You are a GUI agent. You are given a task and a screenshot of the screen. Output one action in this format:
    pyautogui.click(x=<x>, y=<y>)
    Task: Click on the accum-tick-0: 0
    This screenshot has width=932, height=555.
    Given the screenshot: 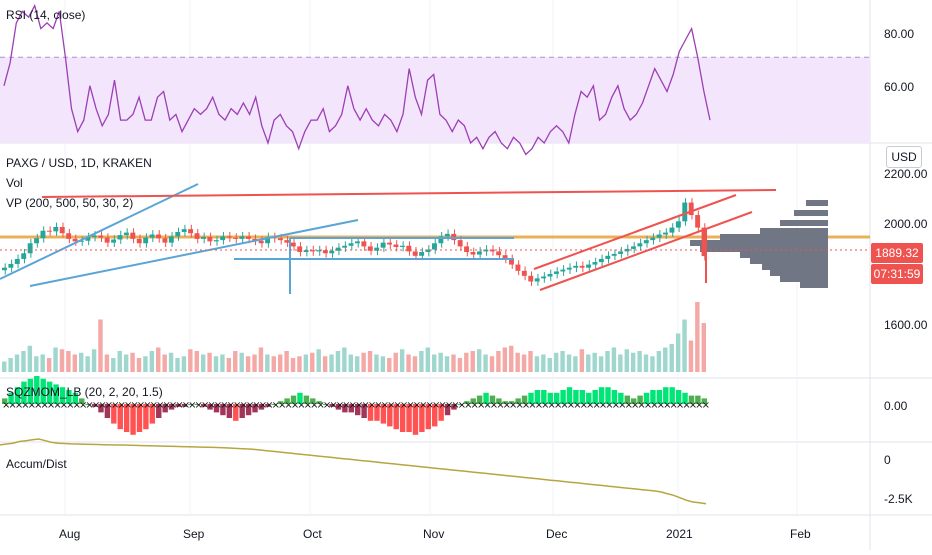 What is the action you would take?
    pyautogui.click(x=887, y=460)
    